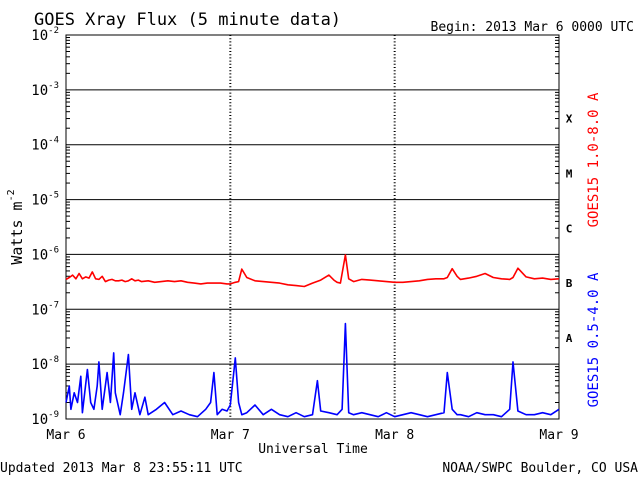  I want to click on y-axis-label-exponent: -2, so click(11, 195).